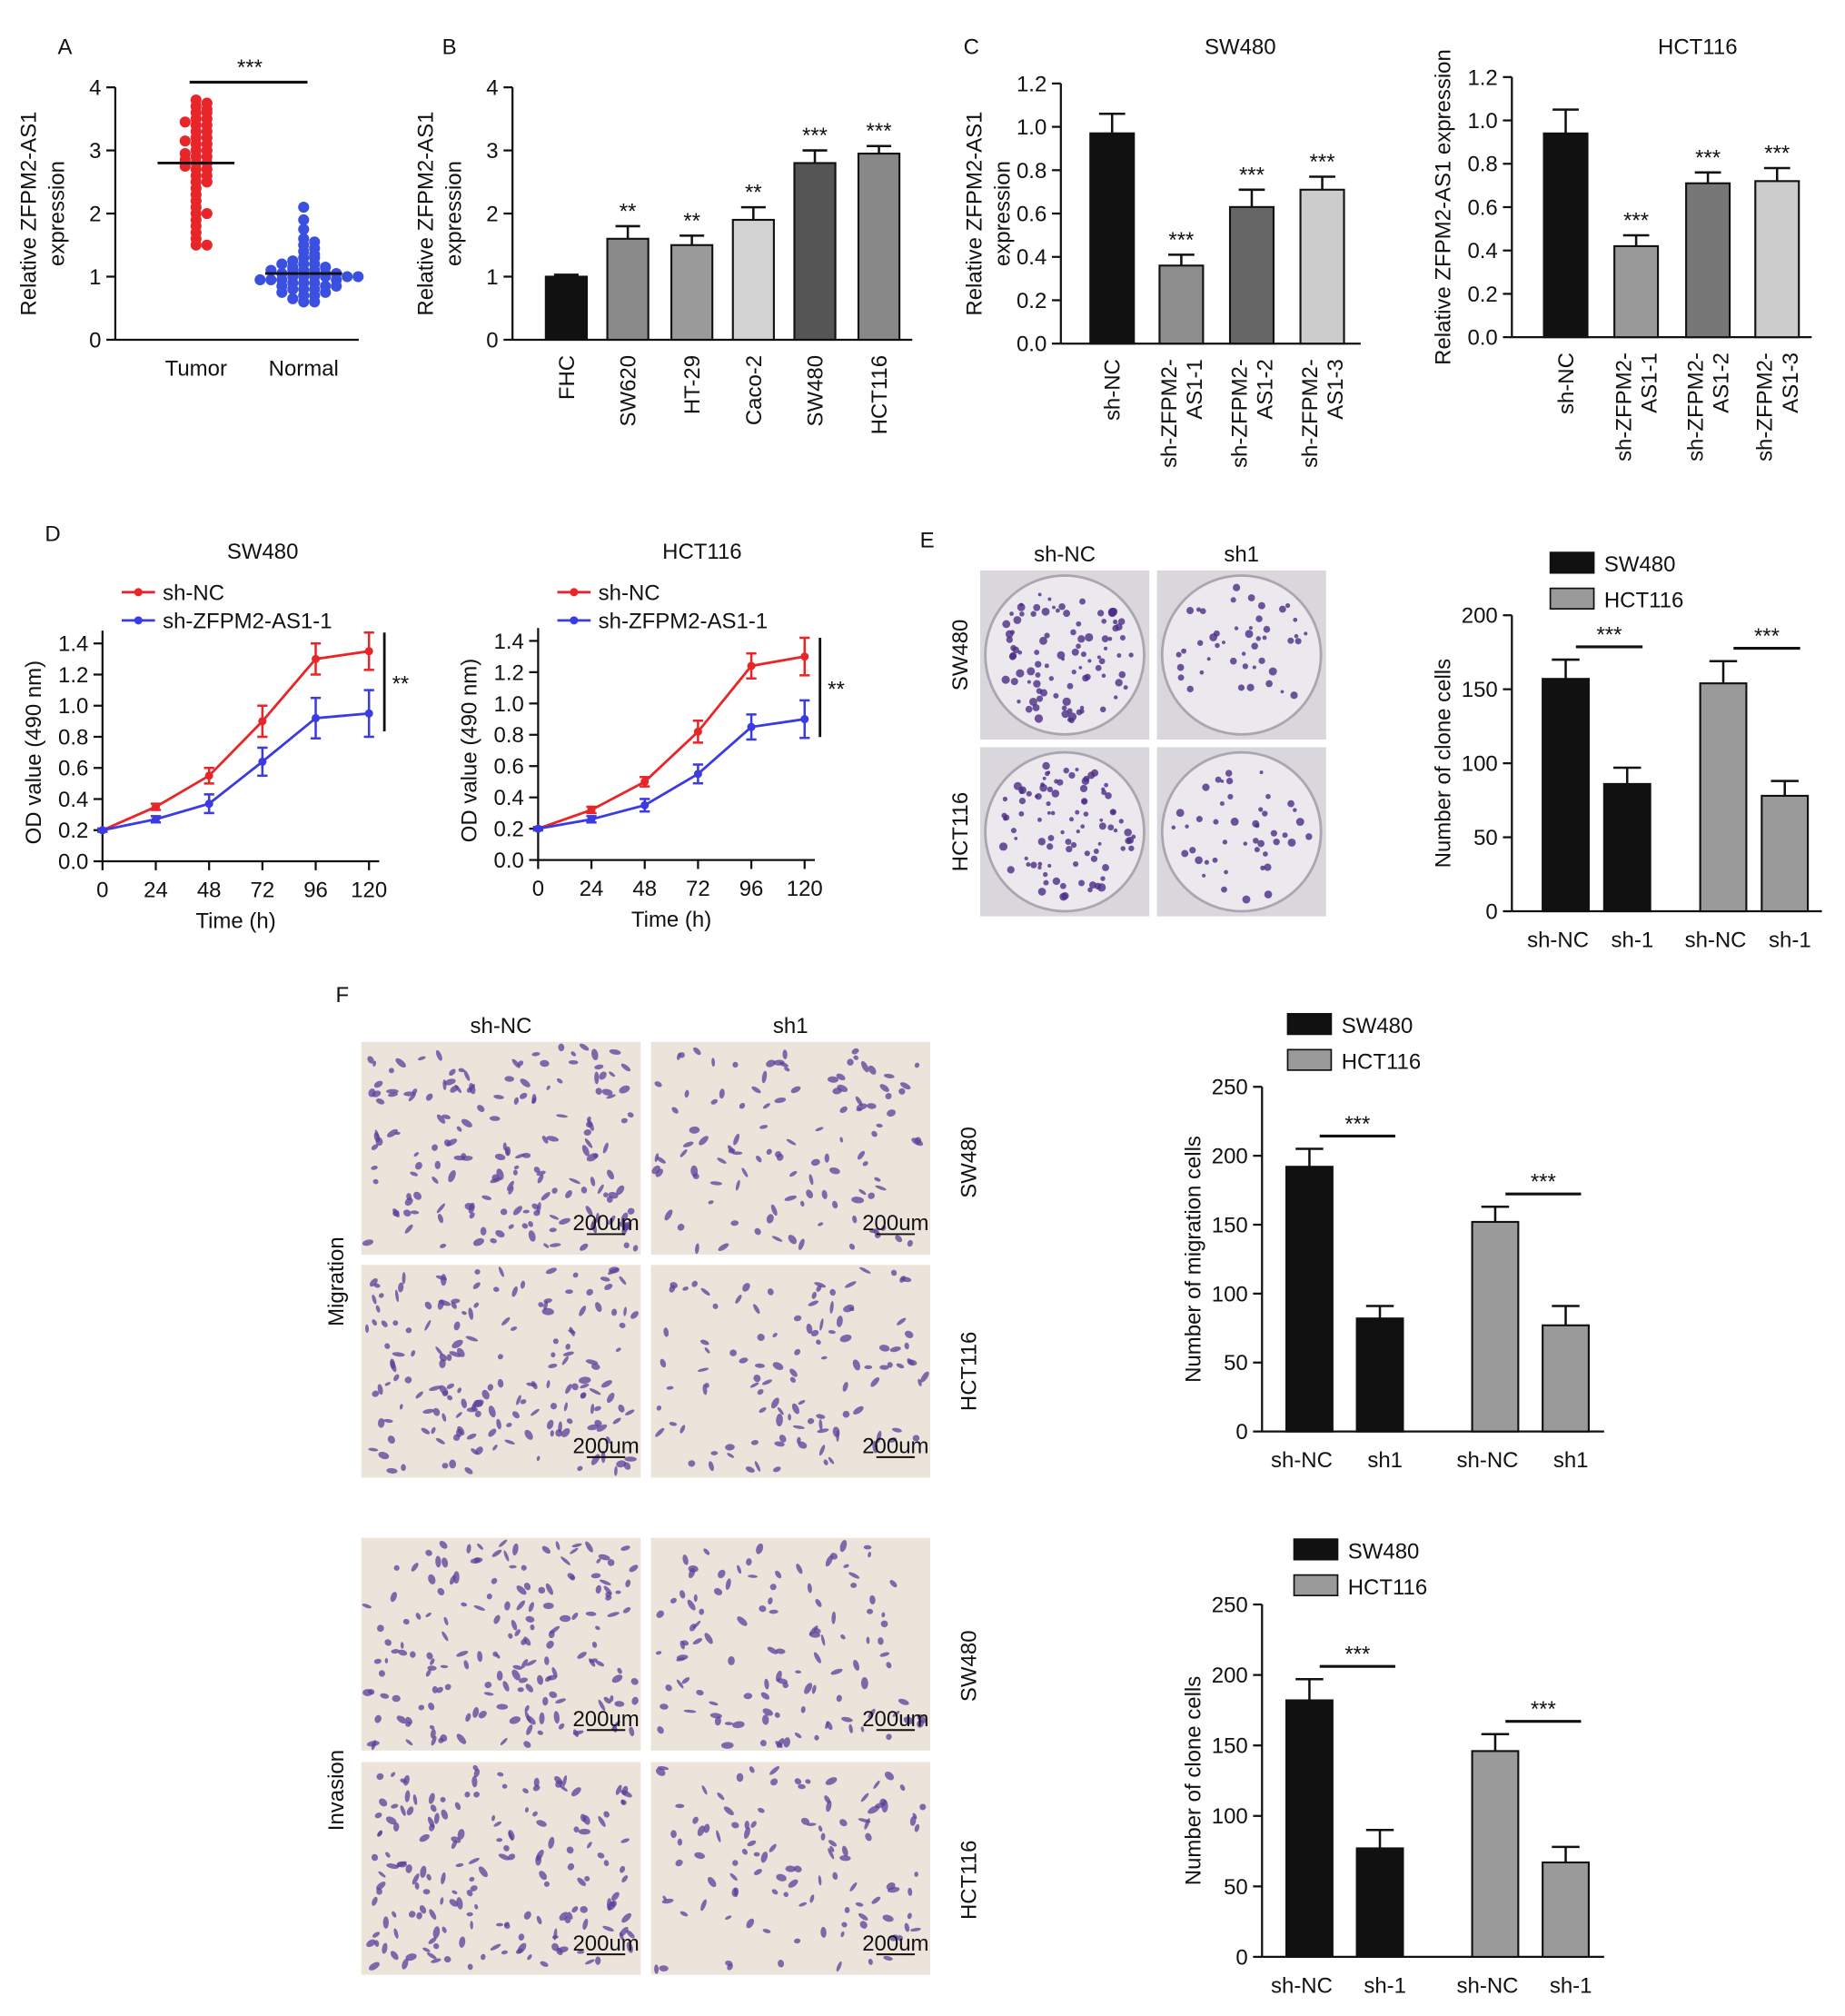 Image resolution: width=1845 pixels, height=2016 pixels. What do you see at coordinates (509, 767) in the screenshot?
I see `y-tick-label: 0.6` at bounding box center [509, 767].